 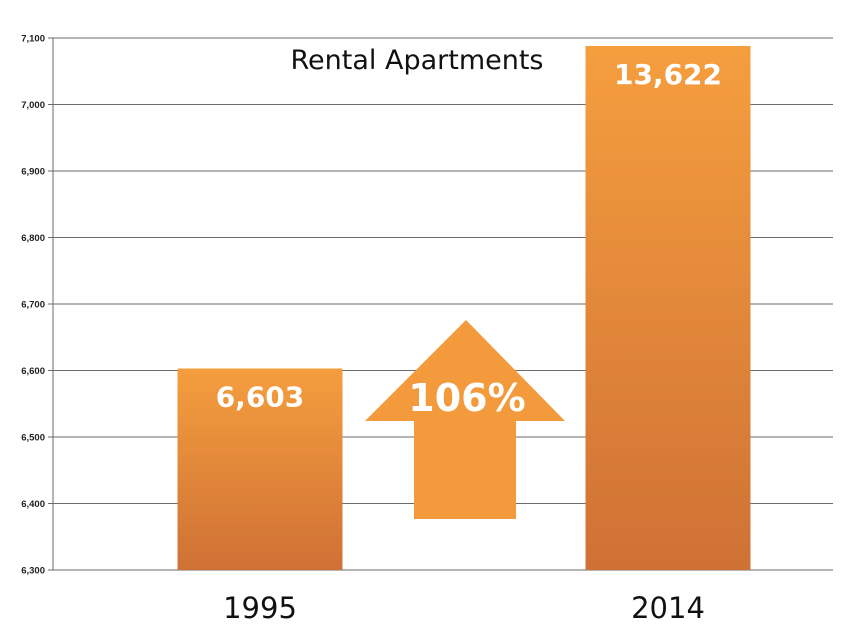 What do you see at coordinates (33, 571) in the screenshot?
I see `y-tick-label: 6,300` at bounding box center [33, 571].